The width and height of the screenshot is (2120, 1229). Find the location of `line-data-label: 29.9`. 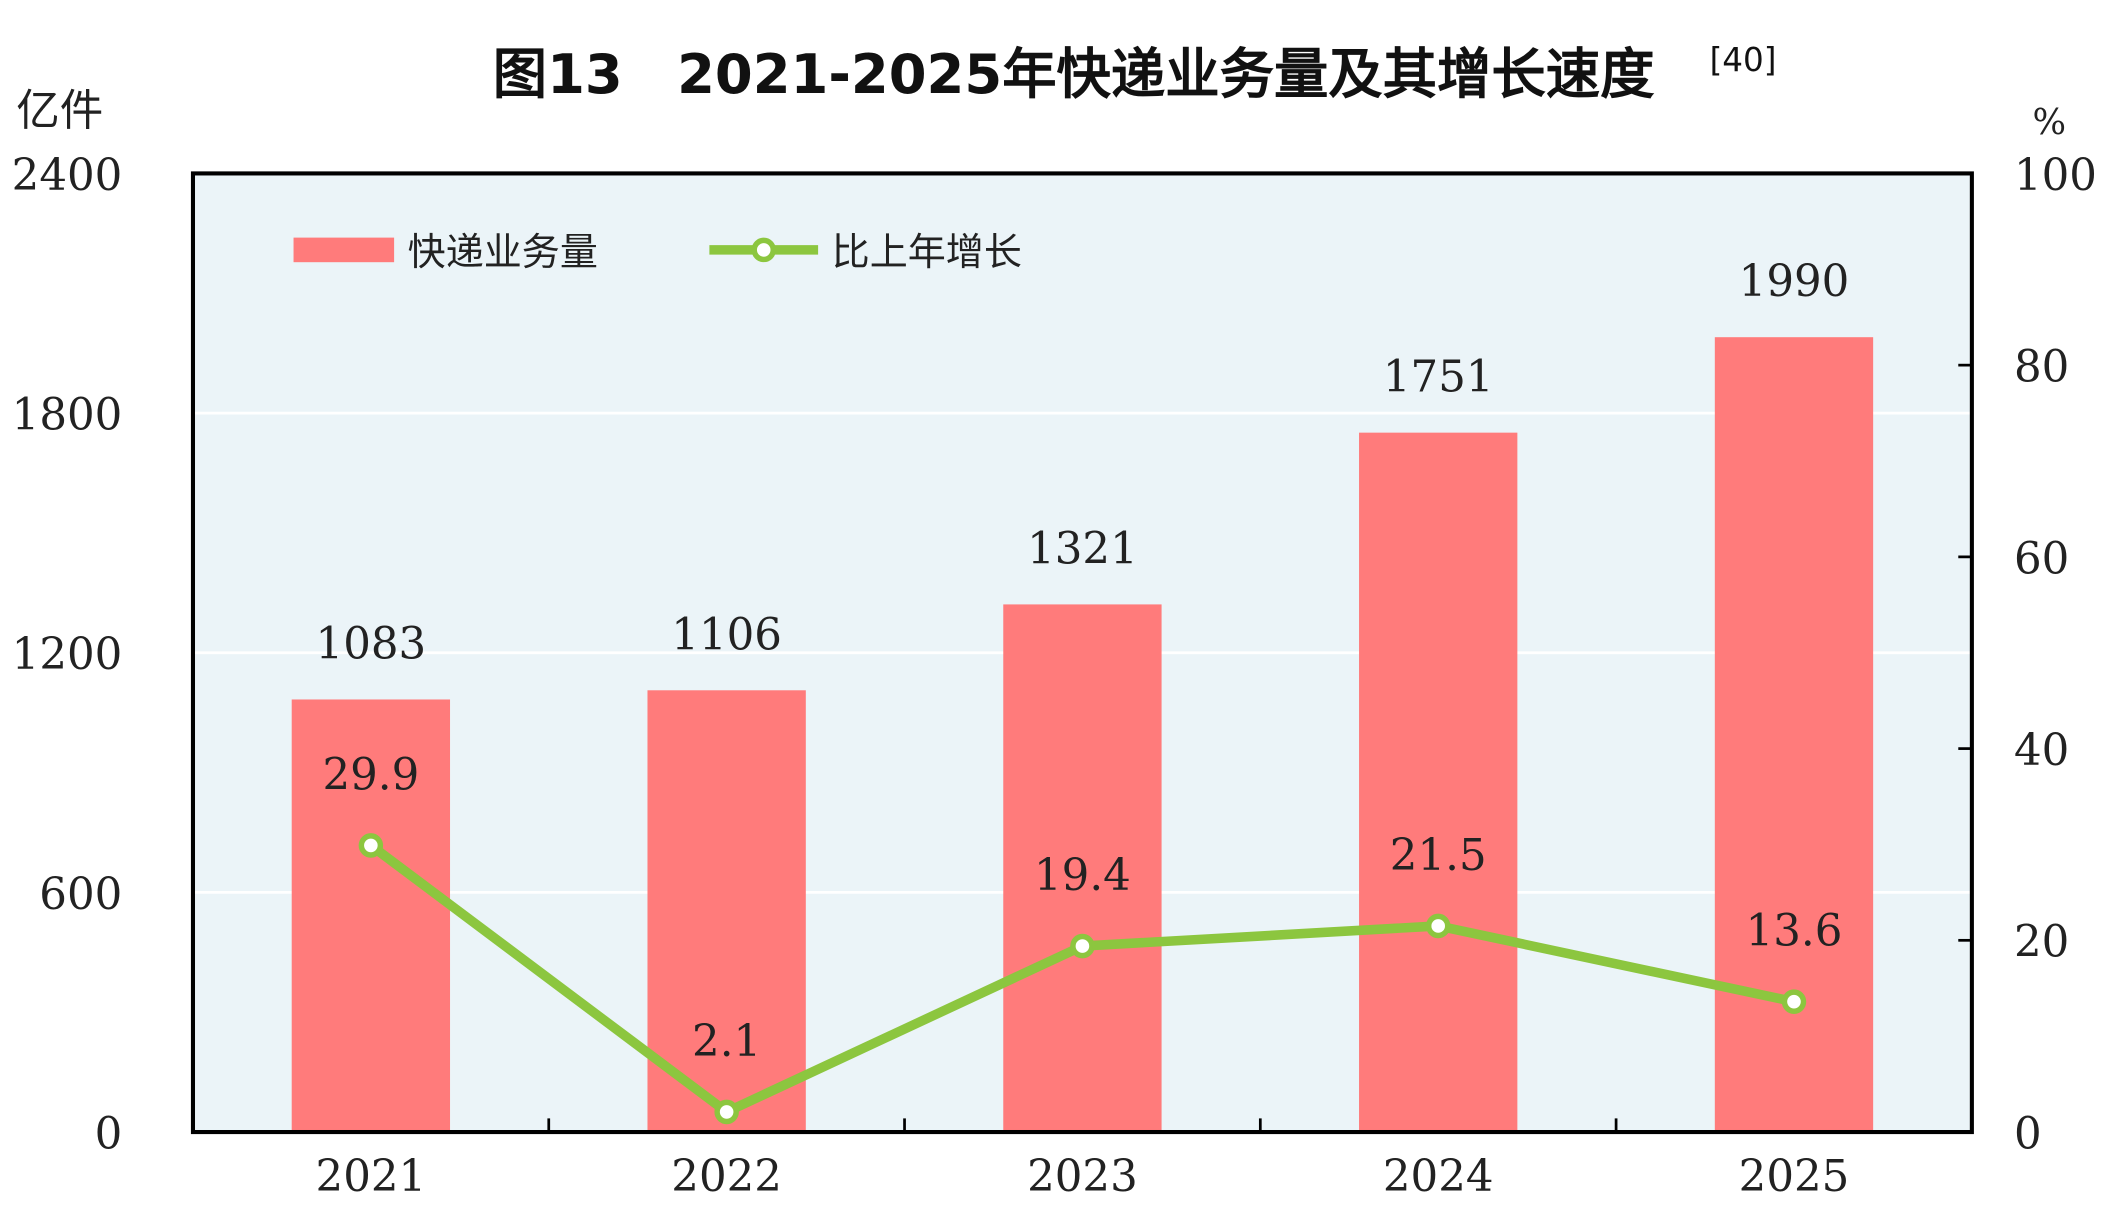

line-data-label: 29.9 is located at coordinates (370, 775).